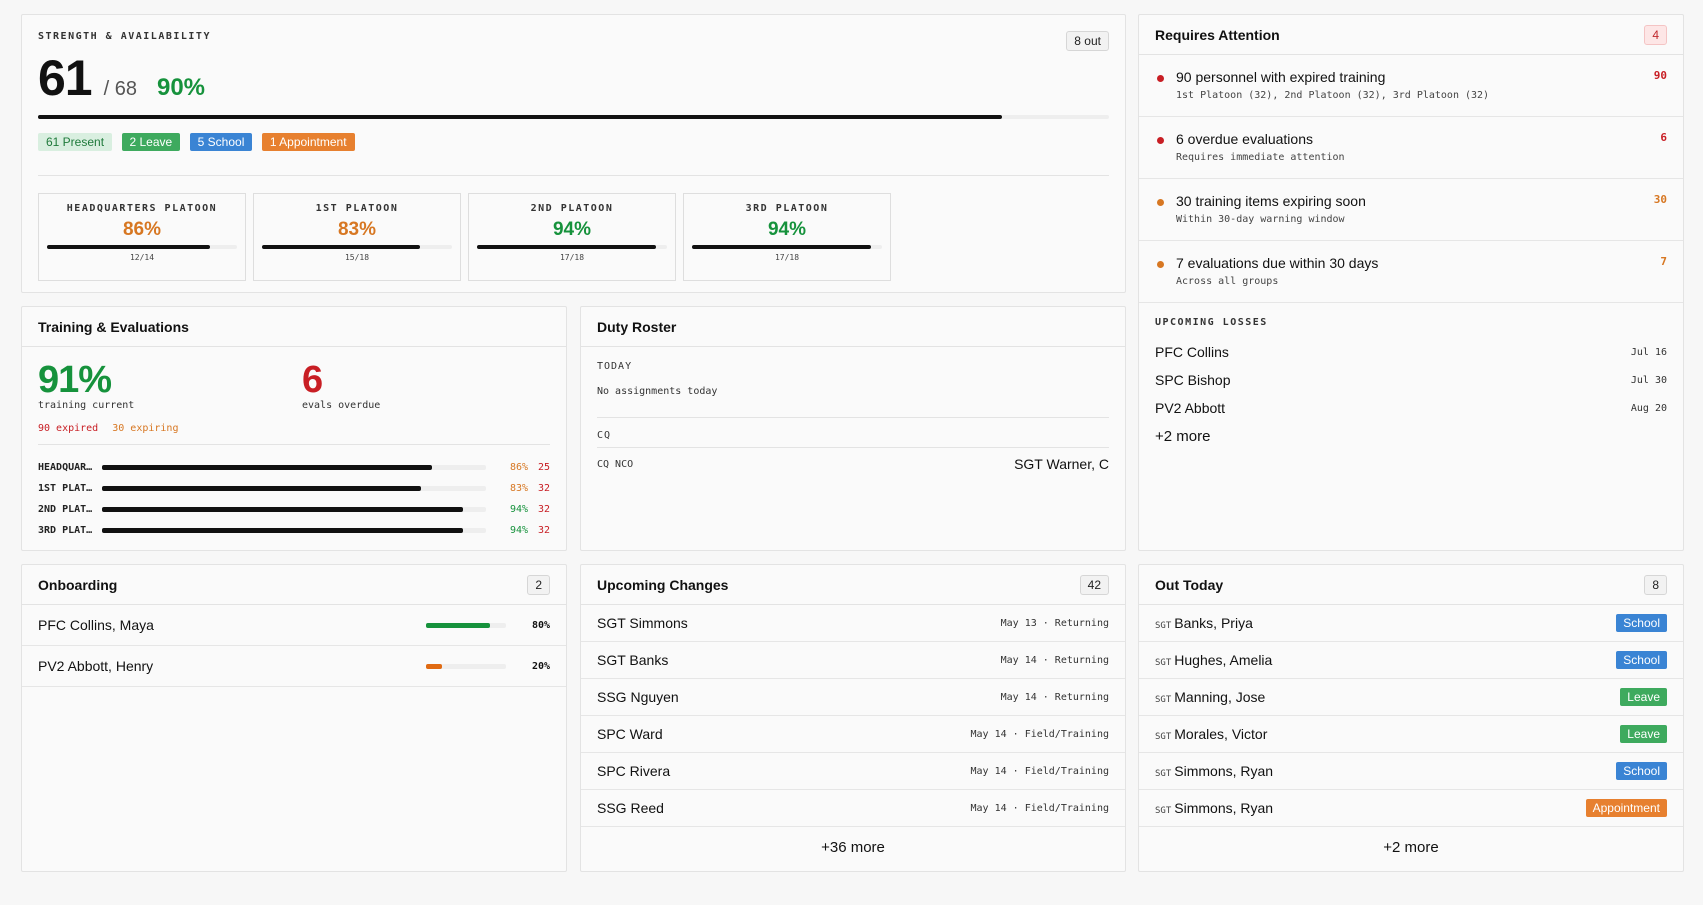 The image size is (1703, 905). What do you see at coordinates (853, 623) in the screenshot?
I see `change-row: SGT Simmons May 13 · Returning` at bounding box center [853, 623].